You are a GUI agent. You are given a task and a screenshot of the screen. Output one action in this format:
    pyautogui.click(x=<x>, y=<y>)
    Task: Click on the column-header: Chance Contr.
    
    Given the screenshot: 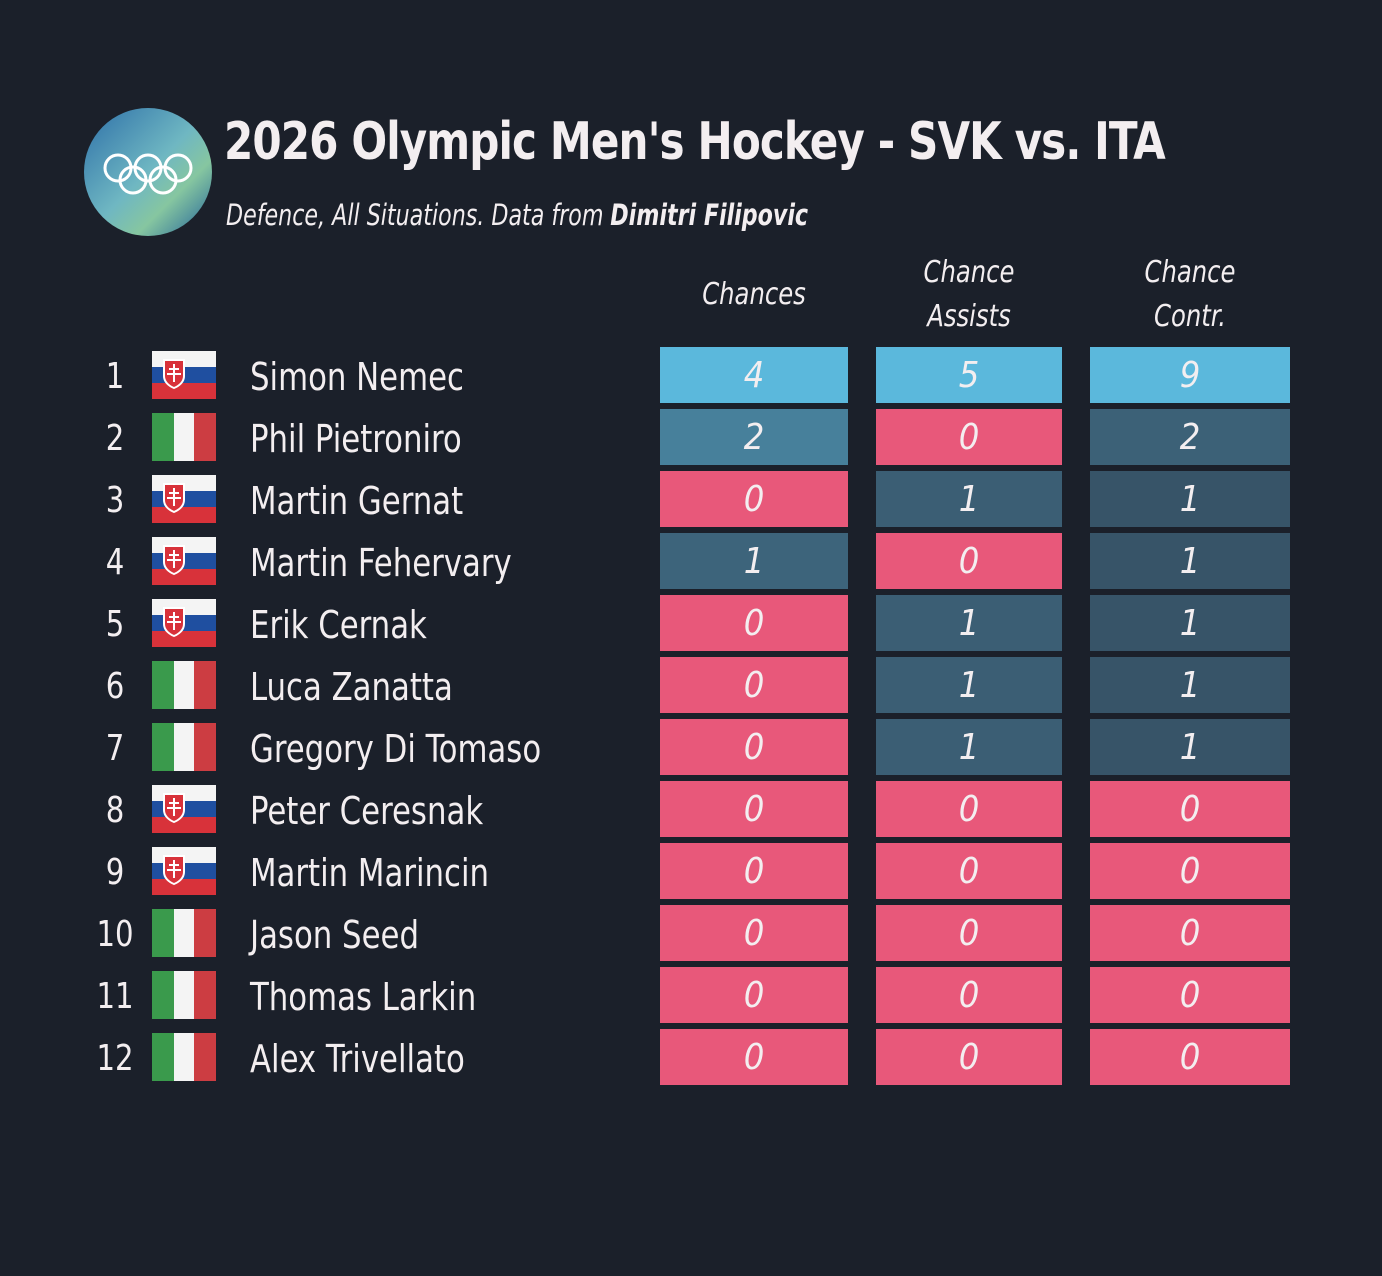 What is the action you would take?
    pyautogui.click(x=1190, y=294)
    